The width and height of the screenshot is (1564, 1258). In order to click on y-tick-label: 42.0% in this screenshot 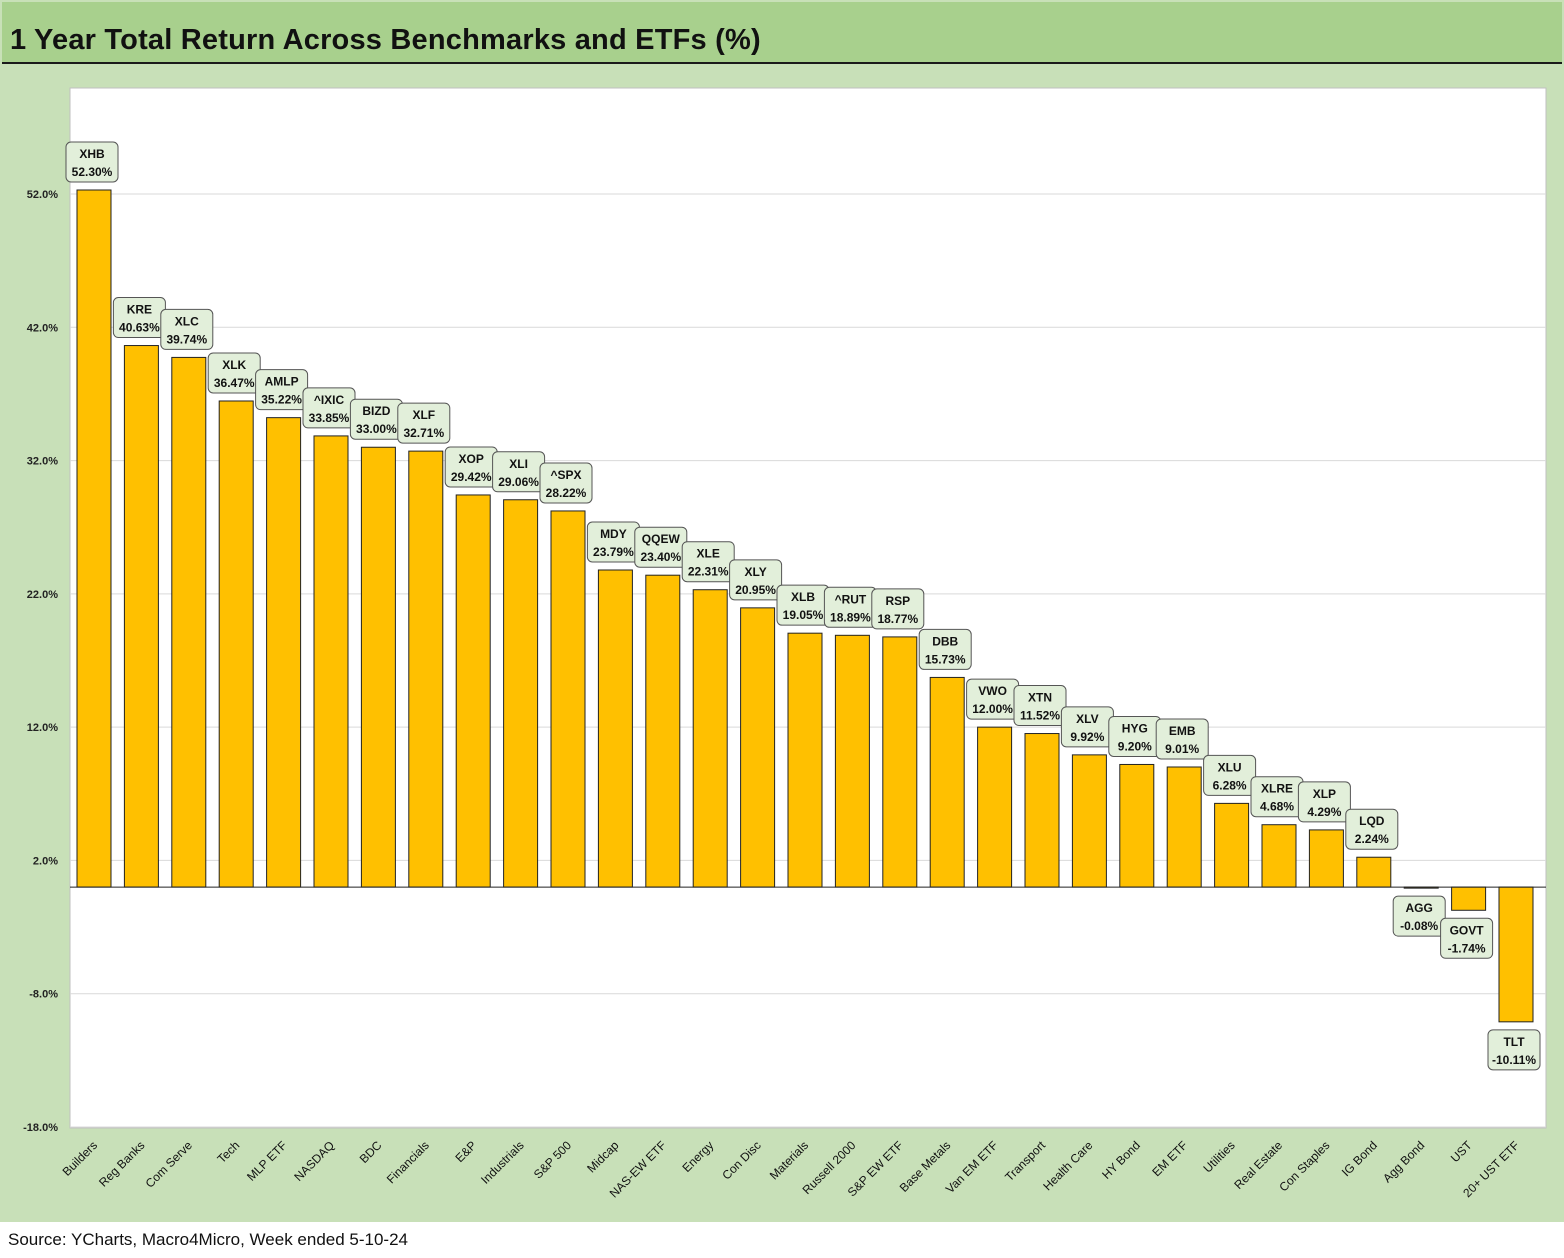, I will do `click(42, 328)`.